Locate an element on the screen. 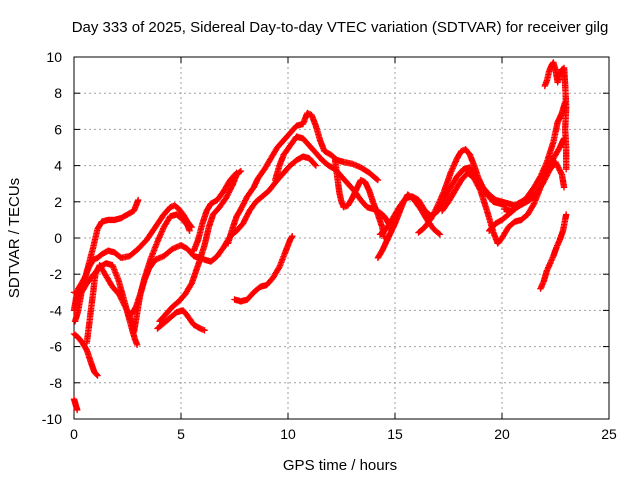 This screenshot has width=640, height=480. series-arc-u is located at coordinates (553, 251).